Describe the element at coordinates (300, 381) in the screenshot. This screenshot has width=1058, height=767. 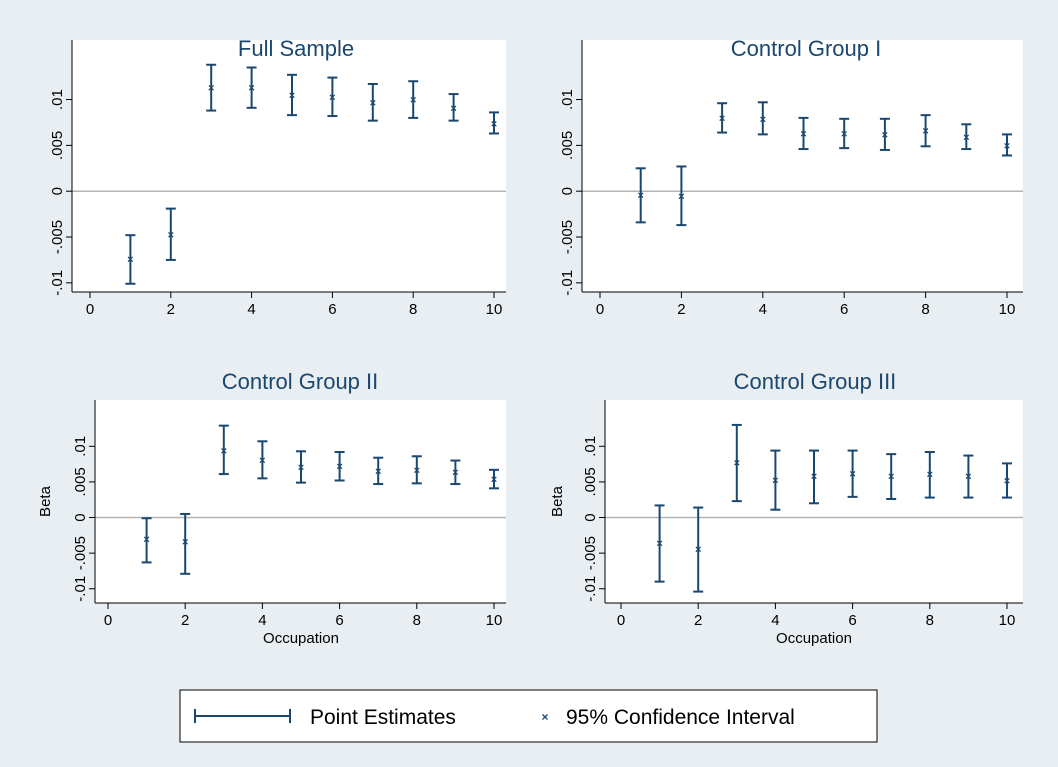
I see `panel-title: Control Group II` at that location.